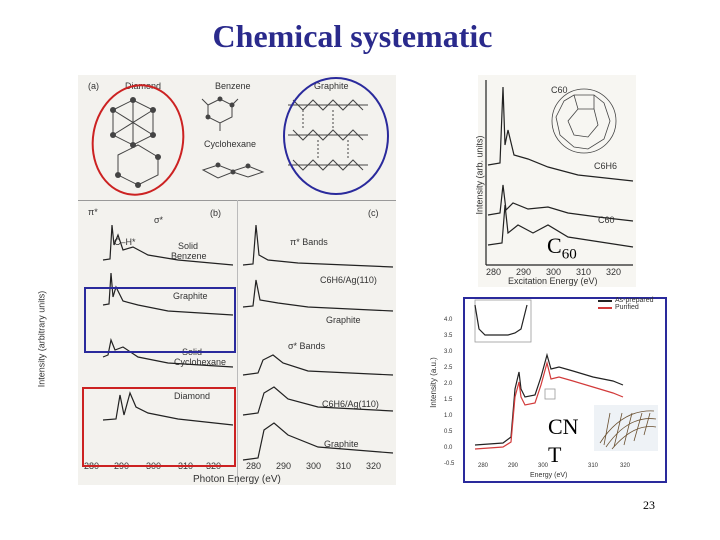  Describe the element at coordinates (626, 428) in the screenshot. I see `nanotube-image` at that location.